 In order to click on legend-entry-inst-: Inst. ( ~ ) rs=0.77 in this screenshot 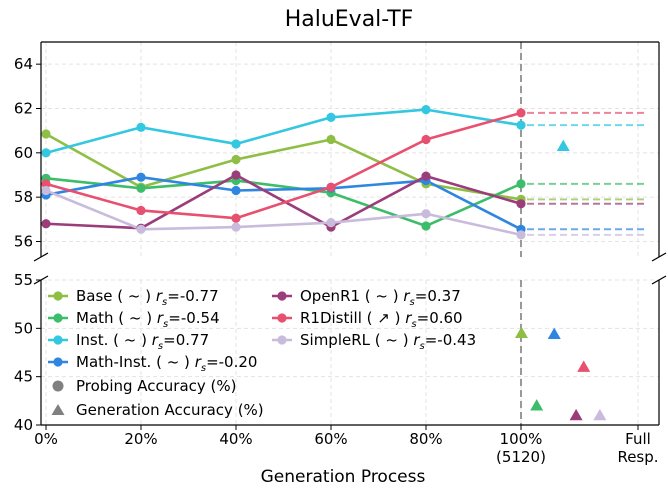, I will do `click(142, 341)`.